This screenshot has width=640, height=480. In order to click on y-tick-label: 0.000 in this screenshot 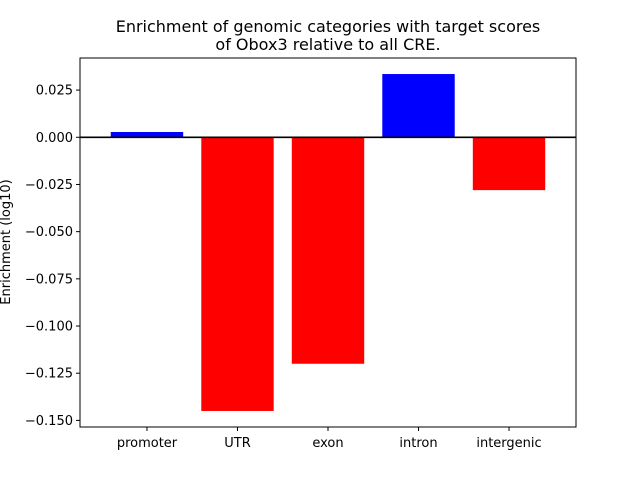, I will do `click(54, 138)`.